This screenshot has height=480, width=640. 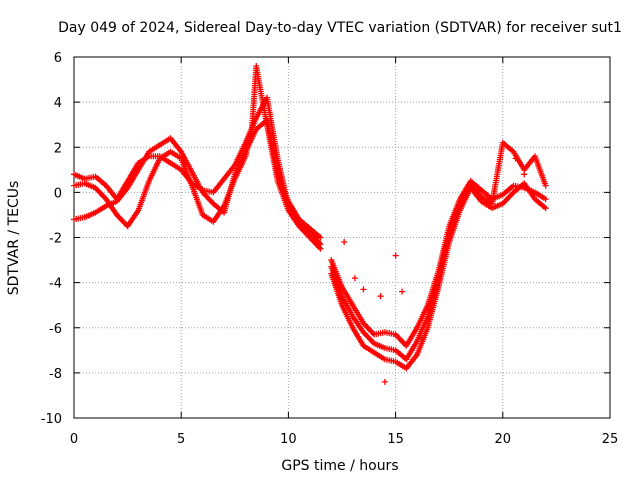 I want to click on x-axis-label: GPS time / hours, so click(x=339, y=466).